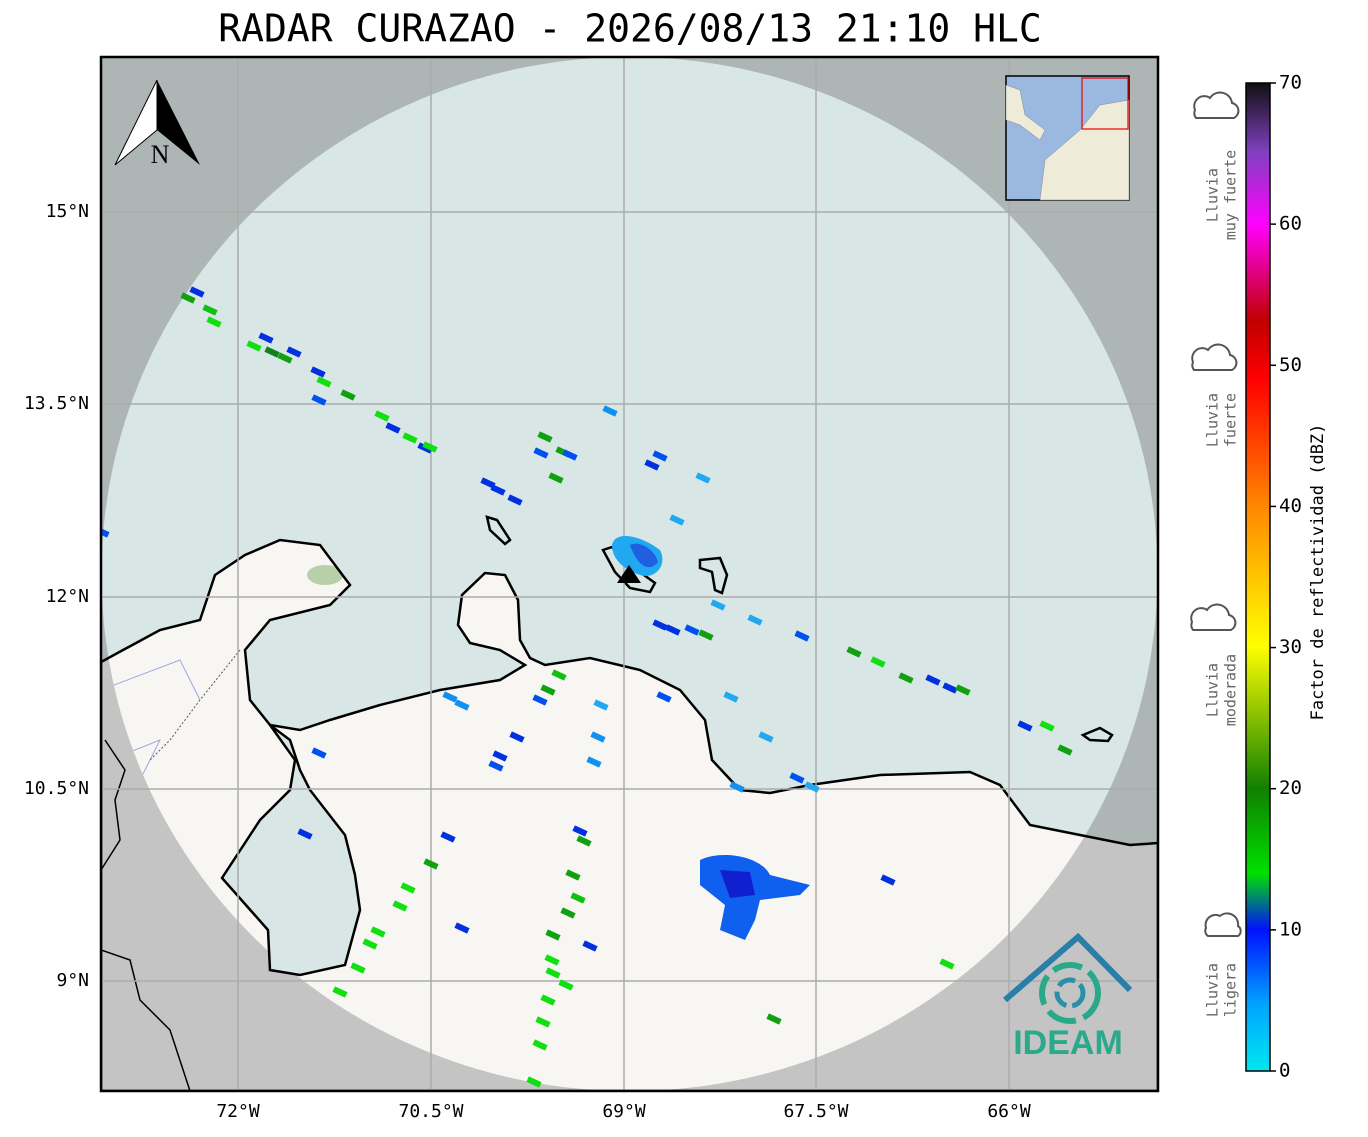 The height and width of the screenshot is (1137, 1368). I want to click on colorbar, so click(1258, 577).